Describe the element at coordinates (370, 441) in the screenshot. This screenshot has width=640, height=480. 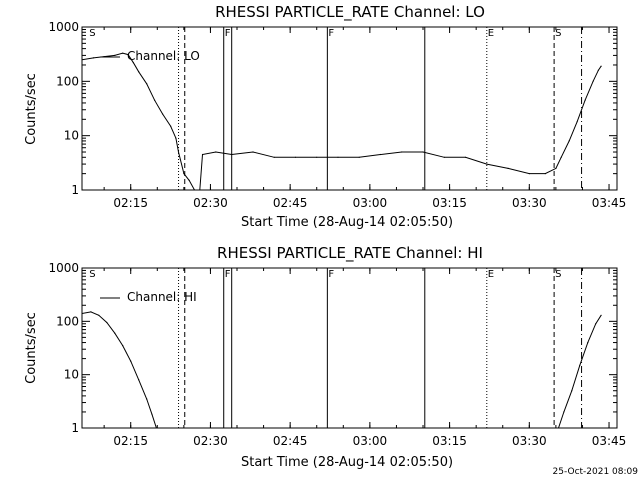
I see `hi-x-tick-label: 03:00` at that location.